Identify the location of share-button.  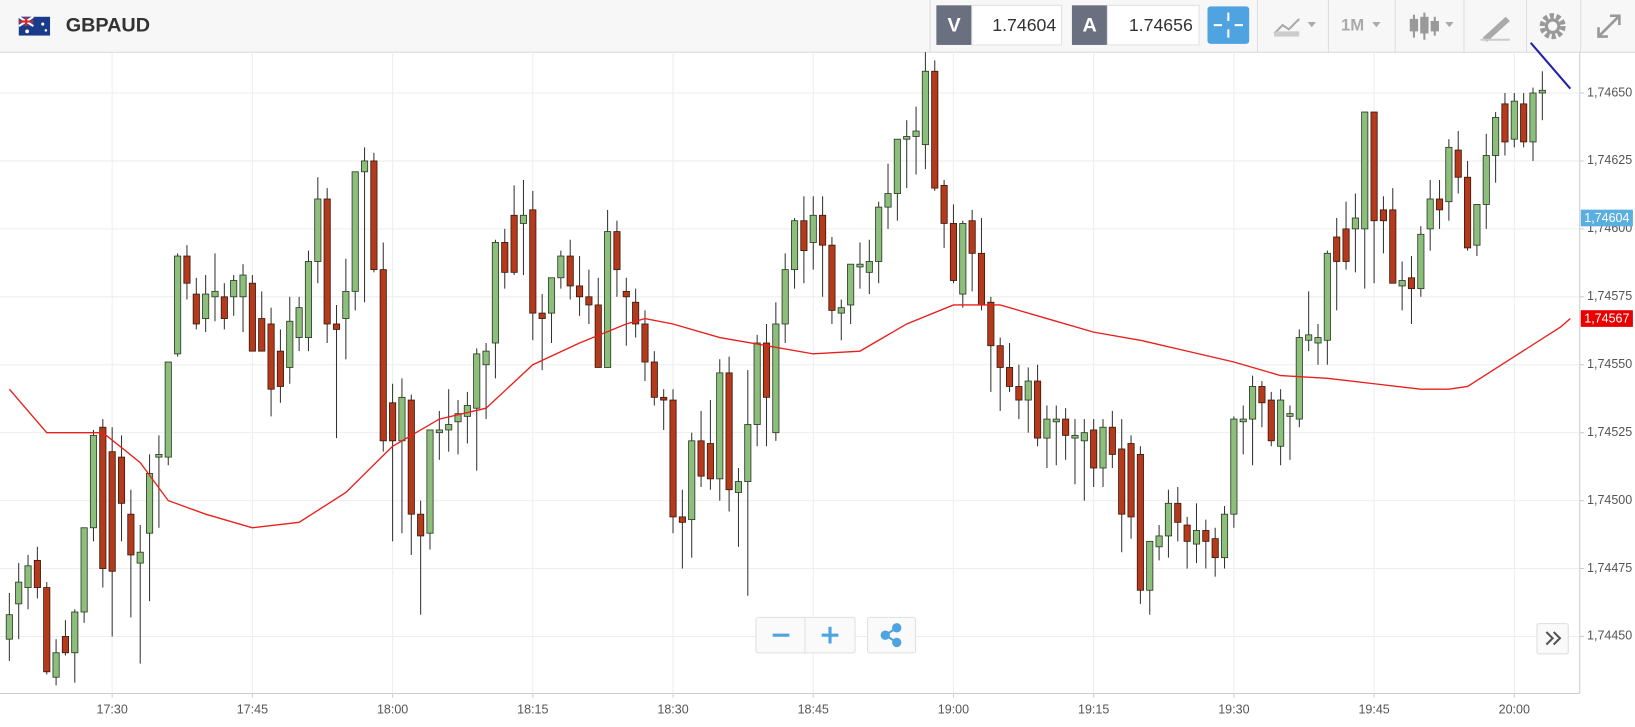
(891, 635).